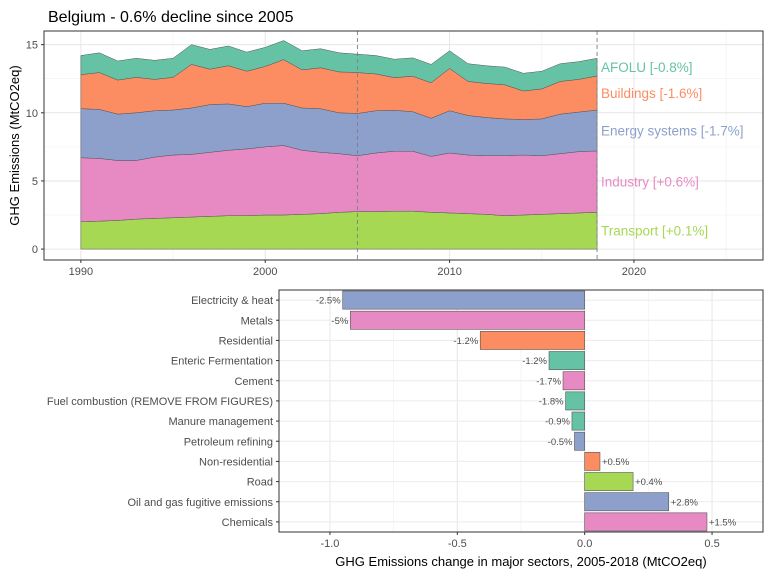 The height and width of the screenshot is (576, 768). I want to click on bar-road, so click(609, 481).